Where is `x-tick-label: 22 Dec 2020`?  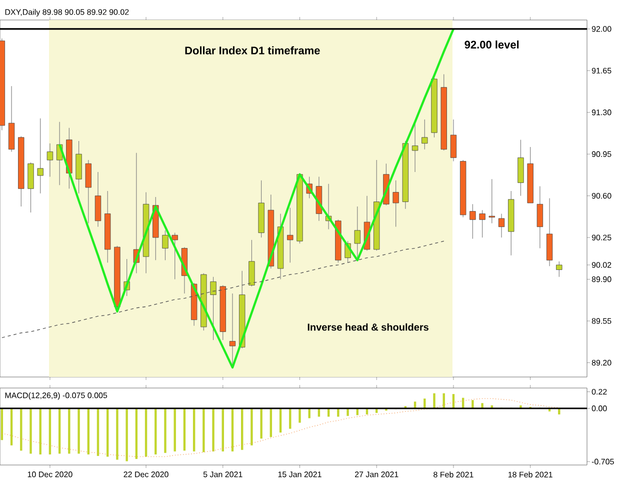 x-tick-label: 22 Dec 2020 is located at coordinates (146, 475).